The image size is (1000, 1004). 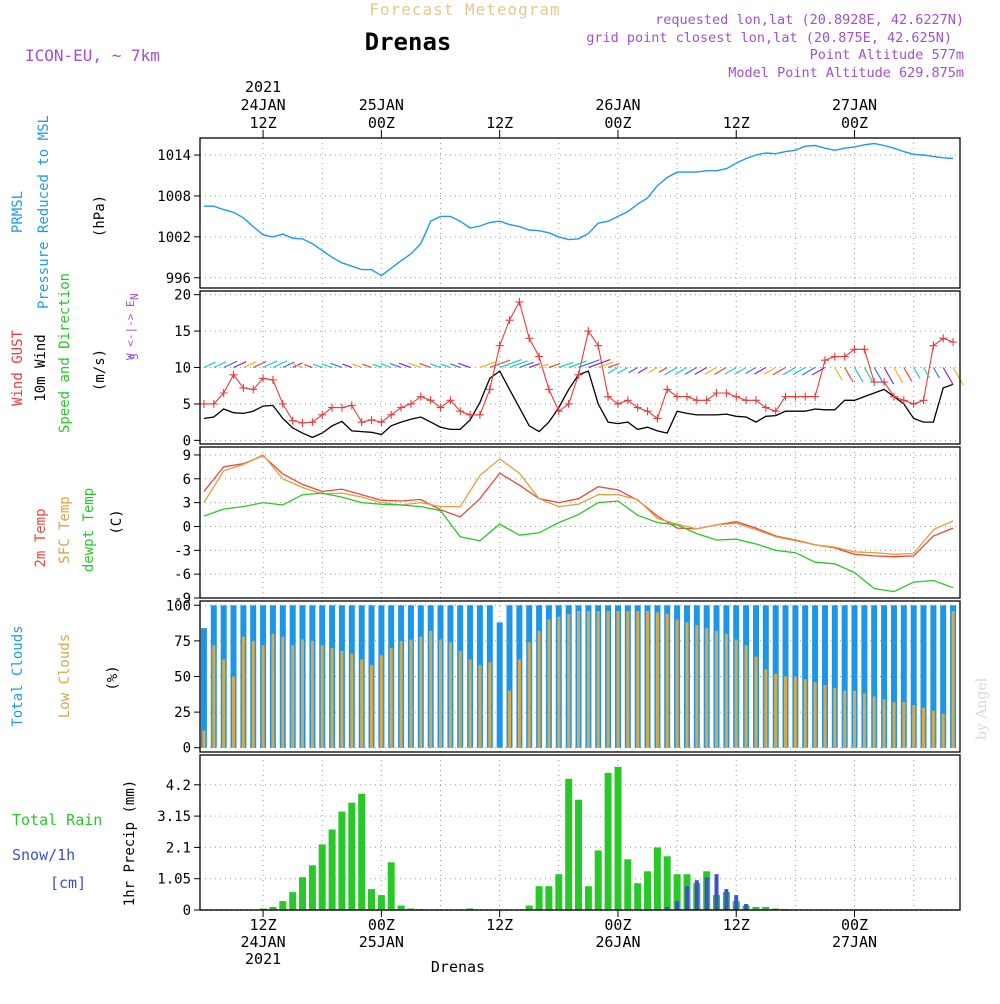 I want to click on model-label: ICON-EU, ~ 7km, so click(x=92, y=55).